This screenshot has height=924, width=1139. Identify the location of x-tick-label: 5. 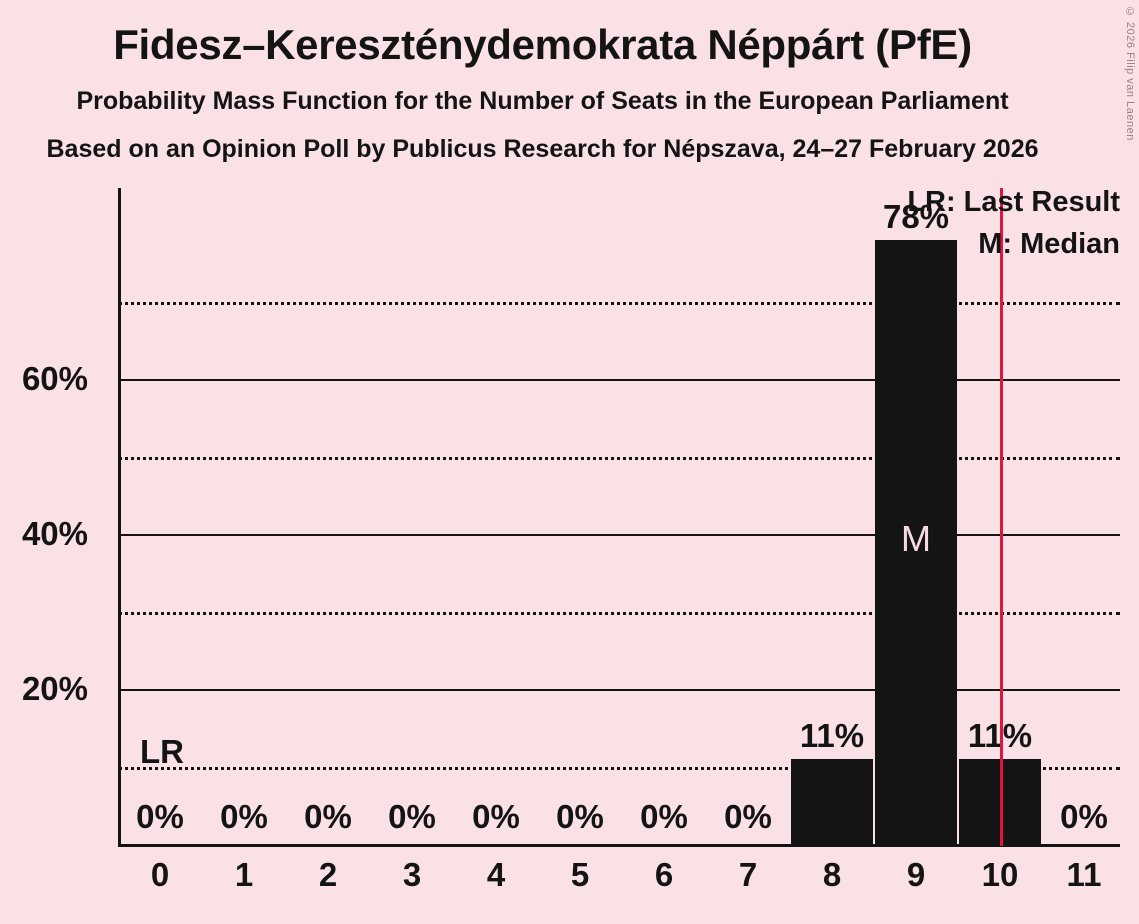
(580, 874).